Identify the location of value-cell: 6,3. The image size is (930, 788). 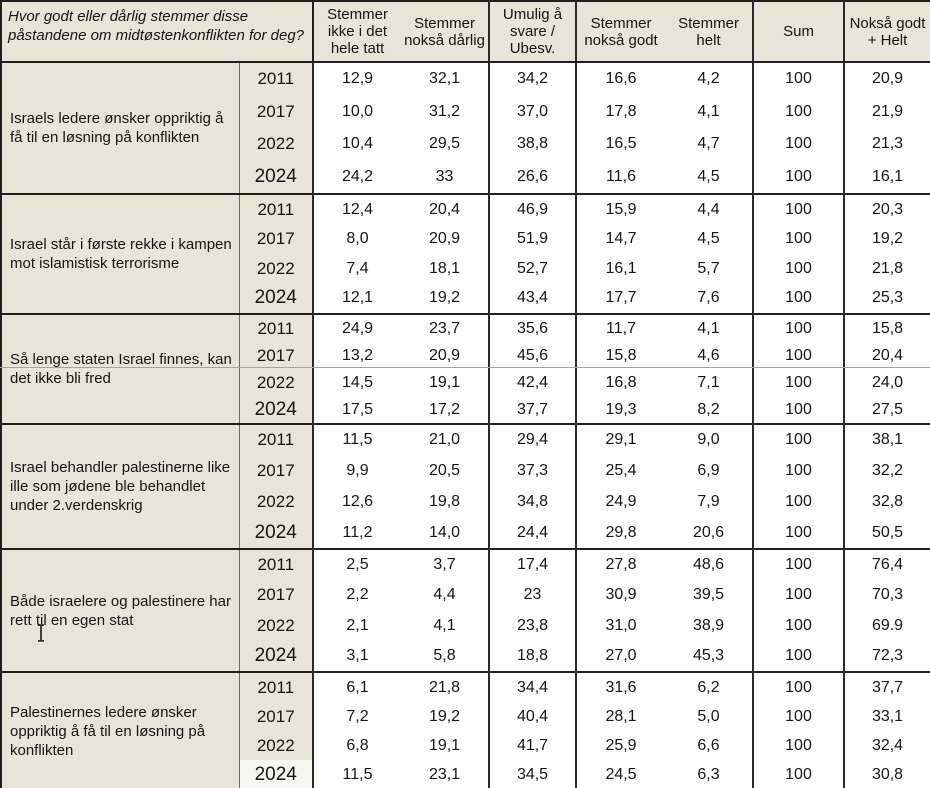
(709, 774).